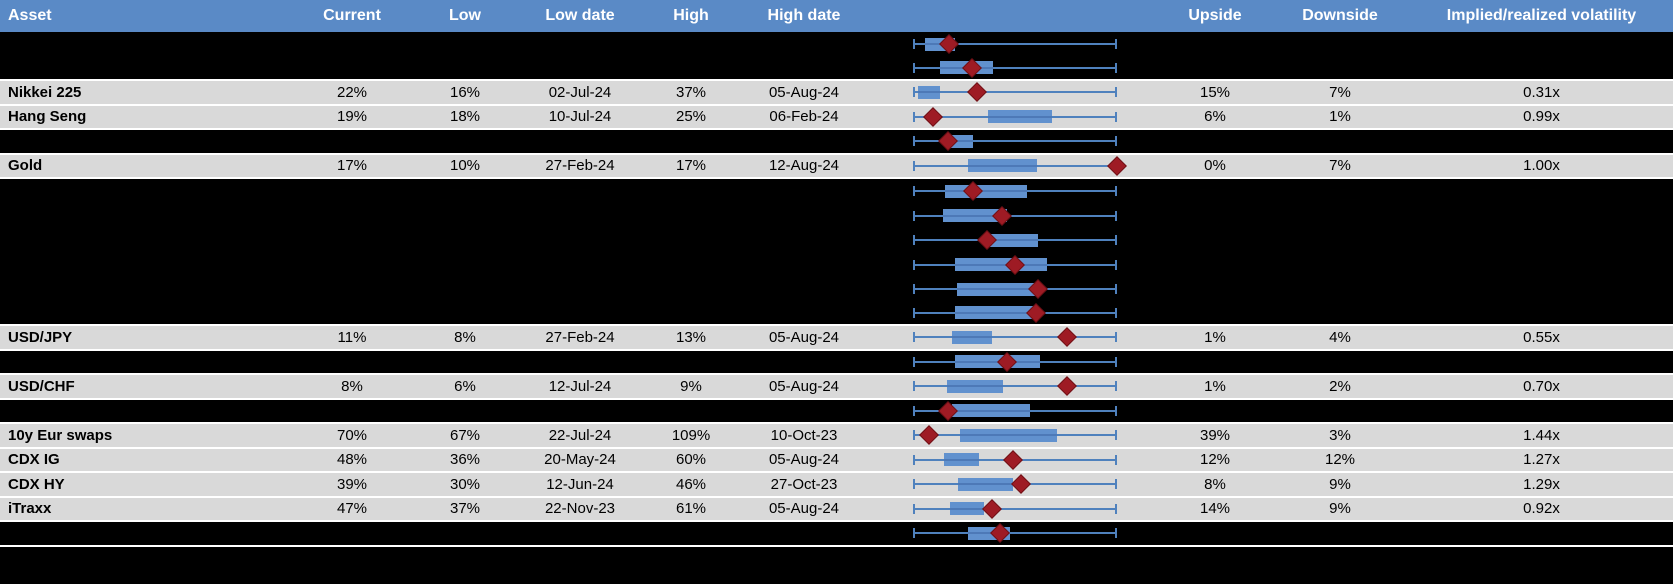  Describe the element at coordinates (352, 15) in the screenshot. I see `header-cell-current: Current` at that location.